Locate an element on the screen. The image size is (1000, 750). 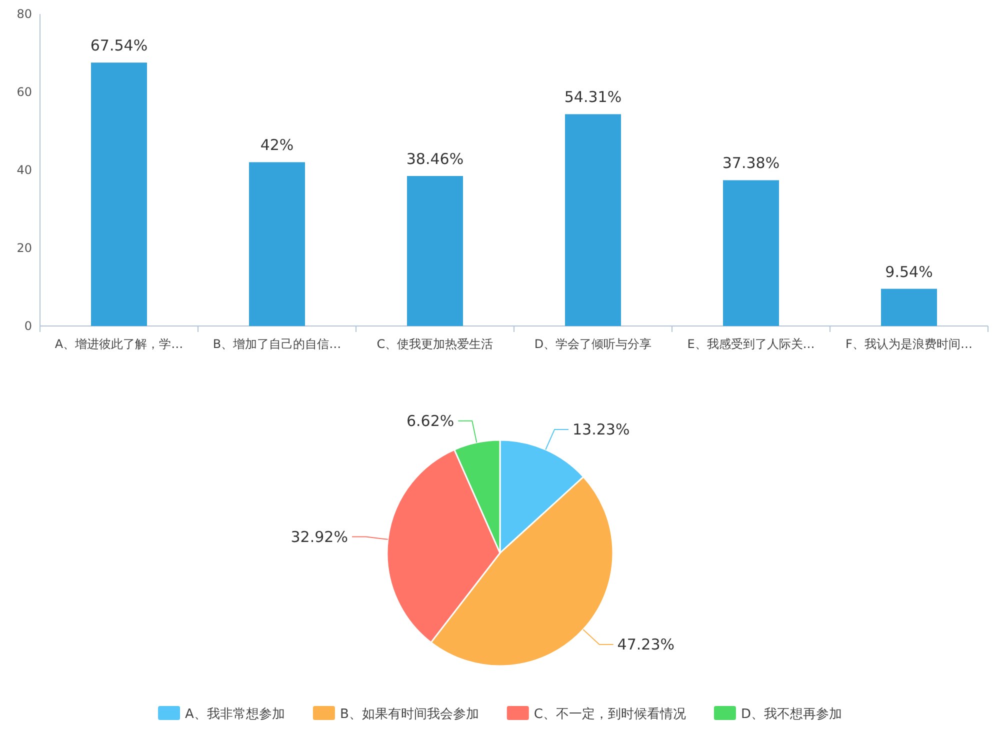
y-tick-label: 60 is located at coordinates (24, 92).